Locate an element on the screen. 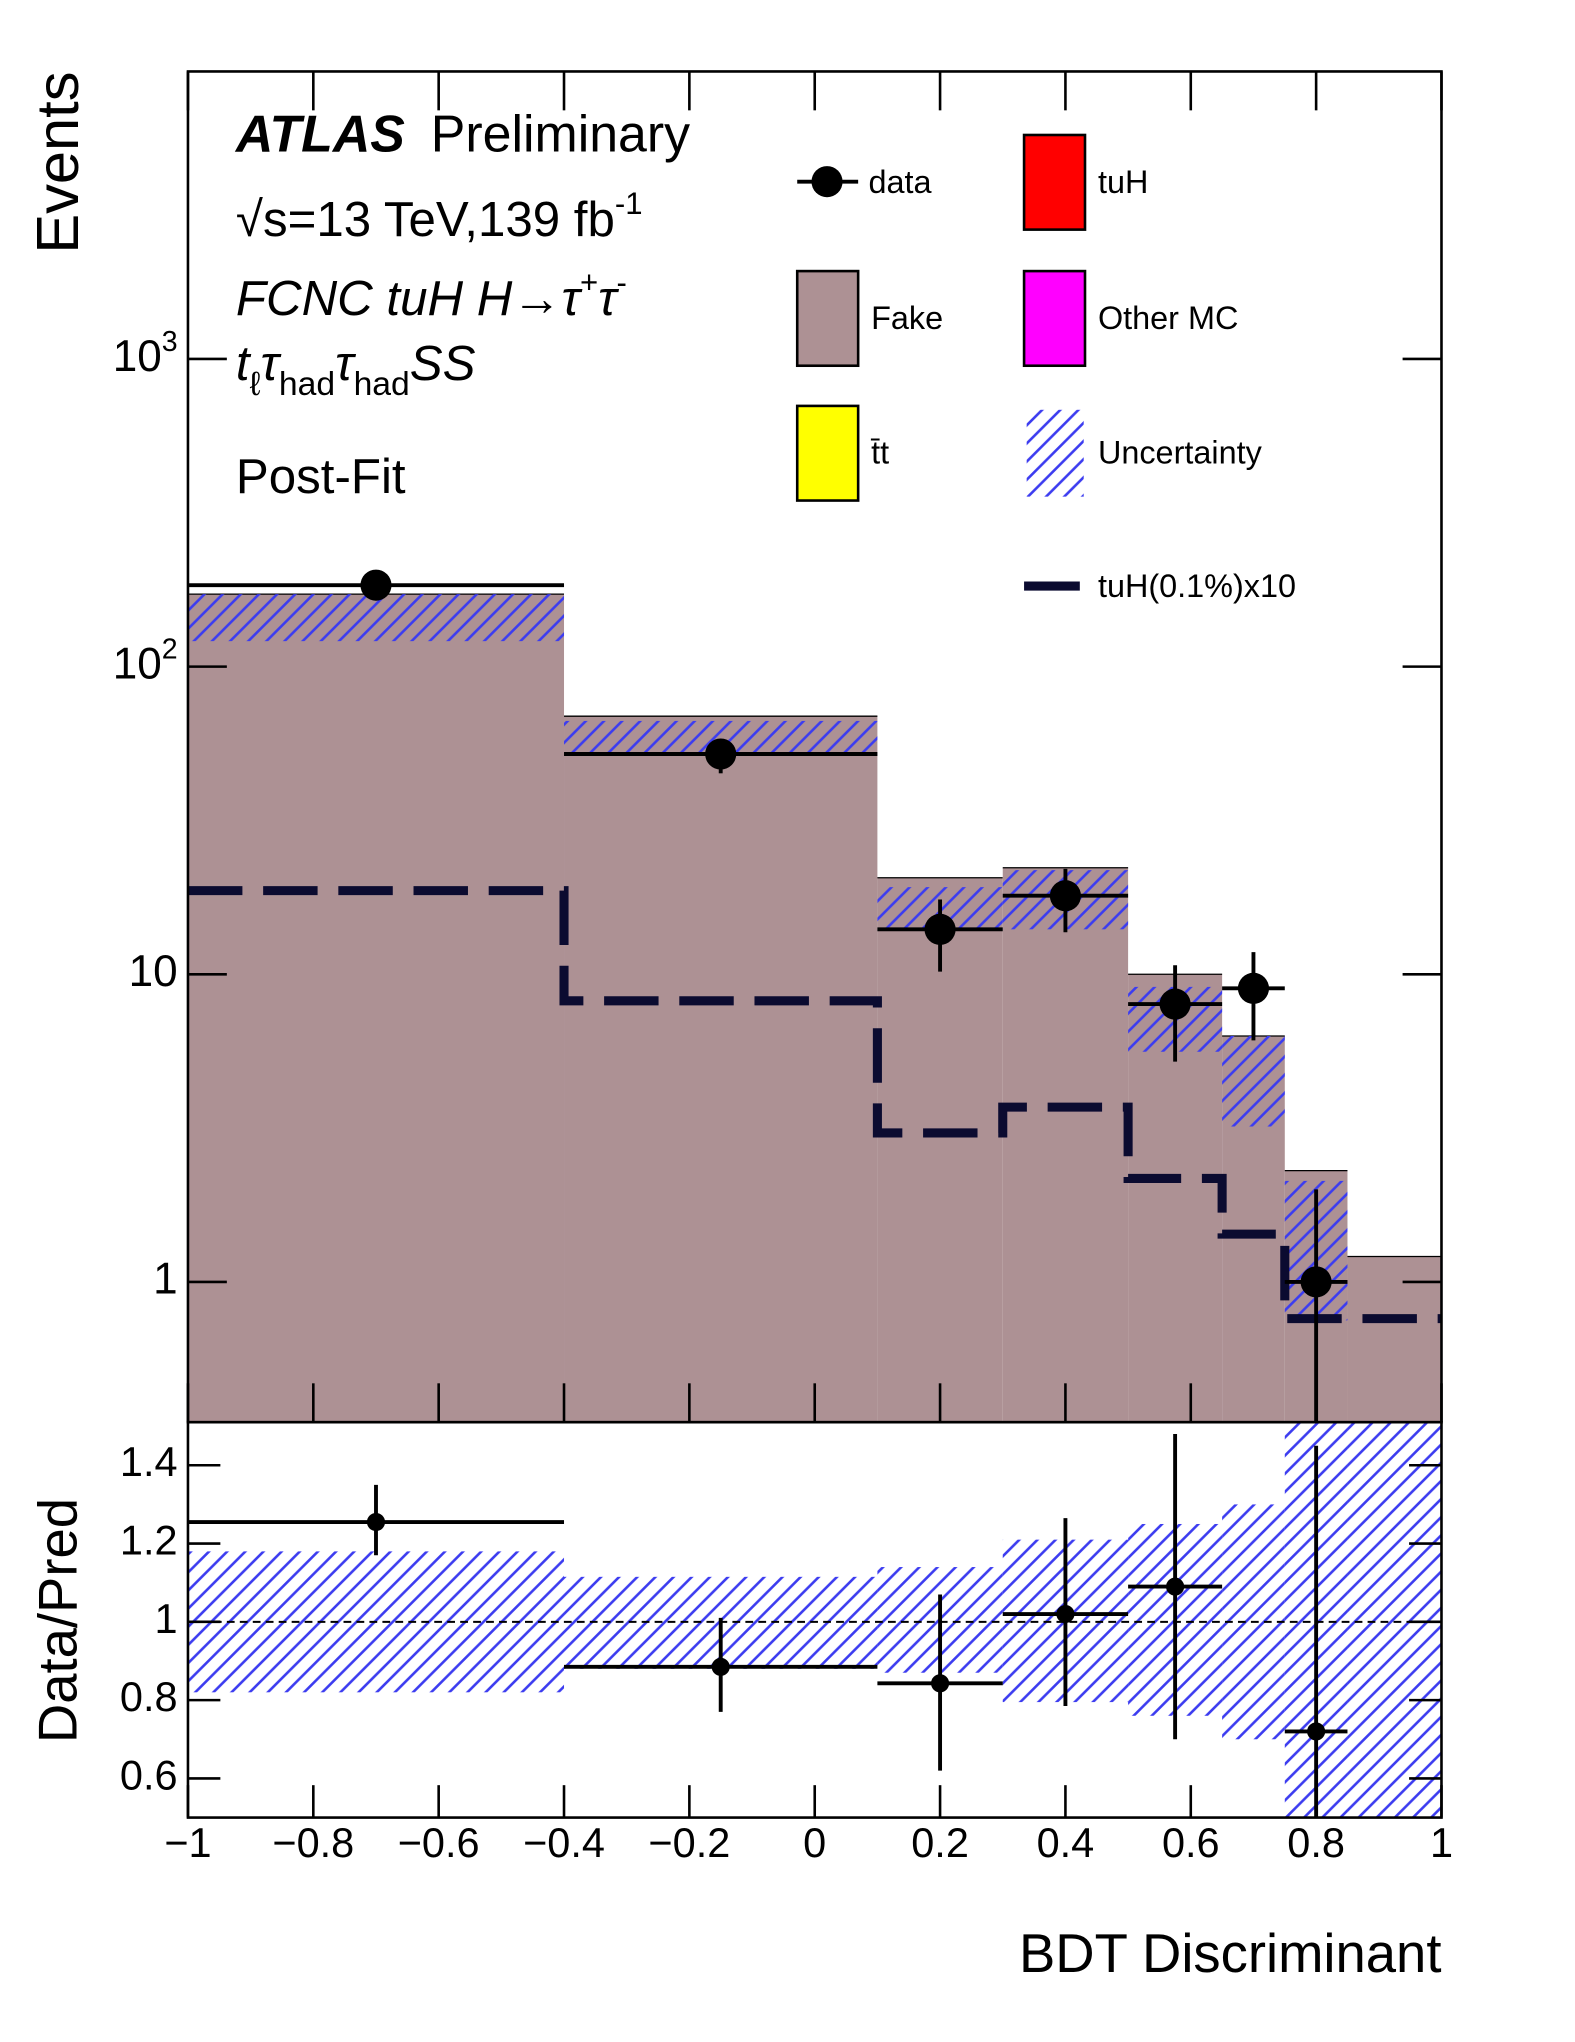 The height and width of the screenshot is (2042, 1575). x-tick-label: −0.2 is located at coordinates (689, 1842).